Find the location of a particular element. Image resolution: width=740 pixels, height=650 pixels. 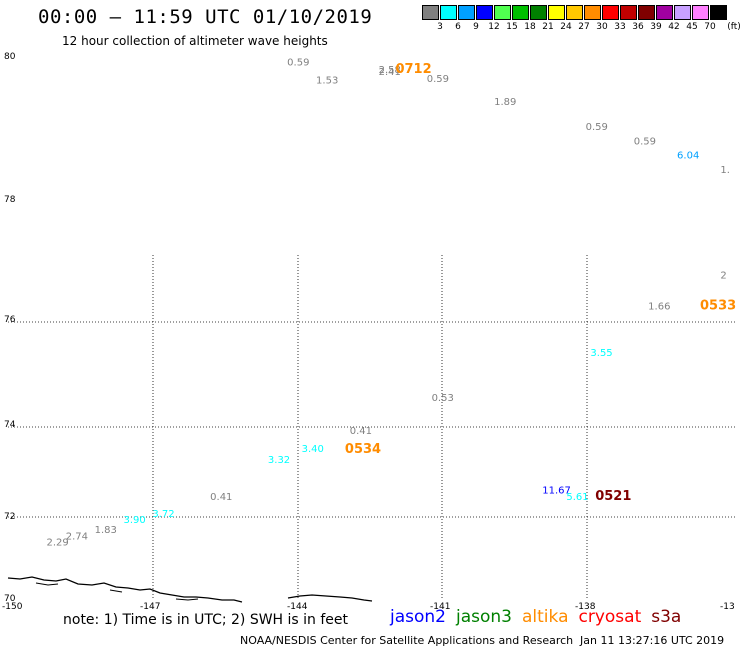

lat-label: 80 is located at coordinates (10, 57).